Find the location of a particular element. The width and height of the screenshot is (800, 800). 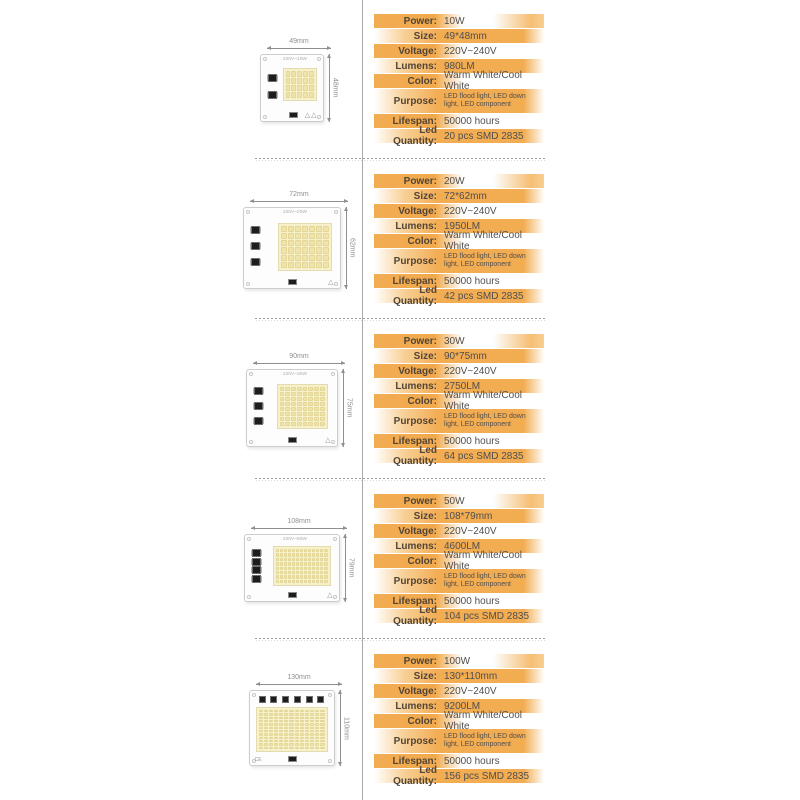

spec-row-size: Size: 108*79mm is located at coordinates (459, 516).